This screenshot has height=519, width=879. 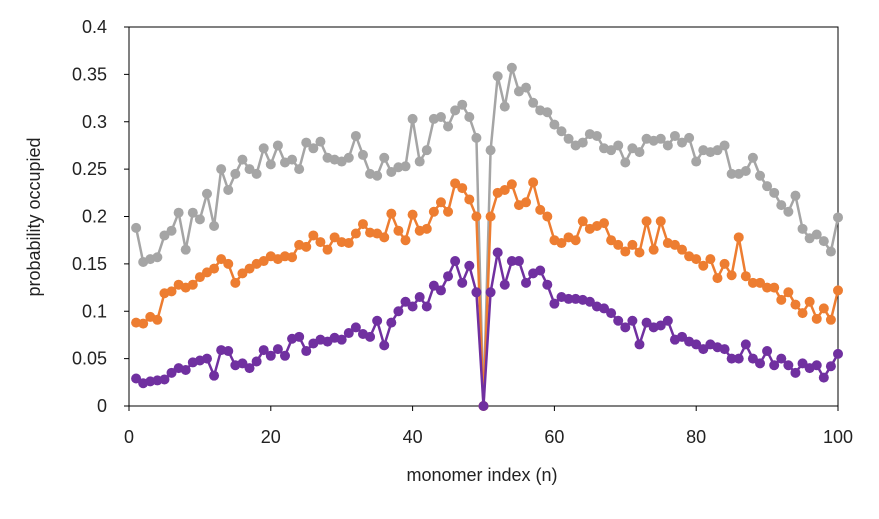 I want to click on y-tick-label: 0.25, so click(x=89, y=169).